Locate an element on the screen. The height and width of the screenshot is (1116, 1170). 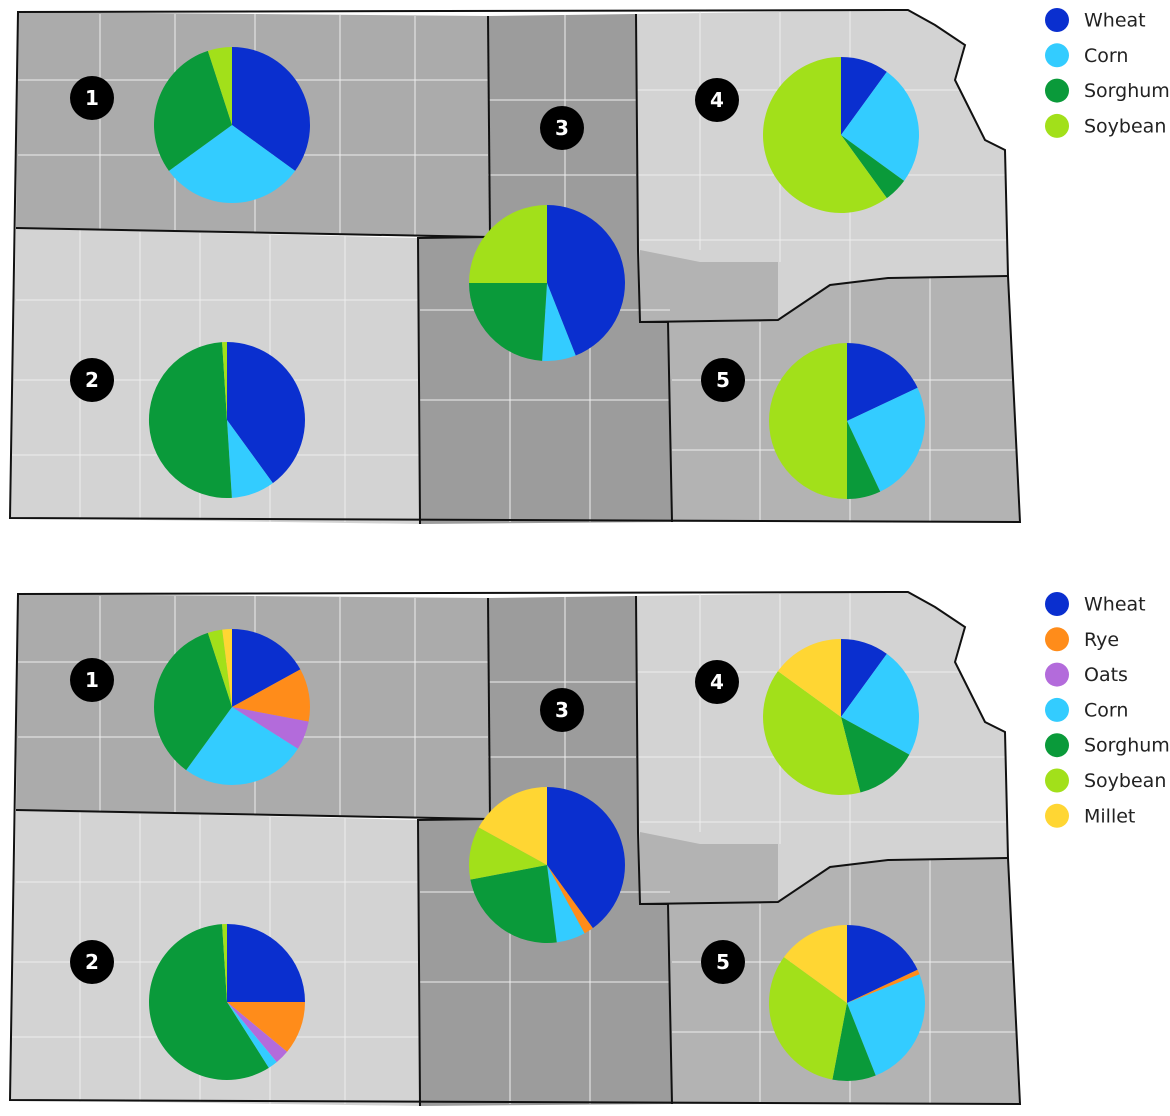
legend-label: Oats is located at coordinates (1106, 675).